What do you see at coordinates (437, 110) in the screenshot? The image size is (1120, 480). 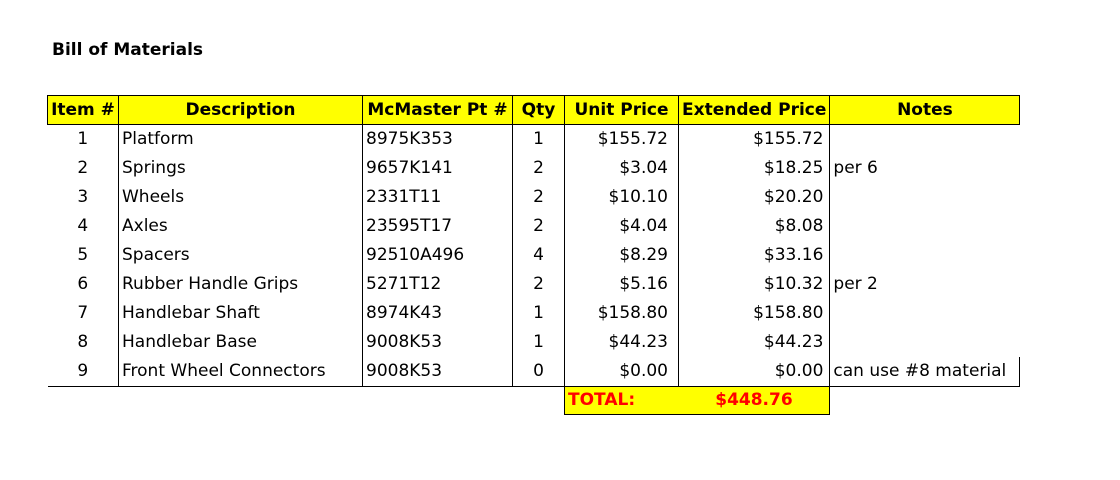 I see `column-header-part: McMaster Pt #` at bounding box center [437, 110].